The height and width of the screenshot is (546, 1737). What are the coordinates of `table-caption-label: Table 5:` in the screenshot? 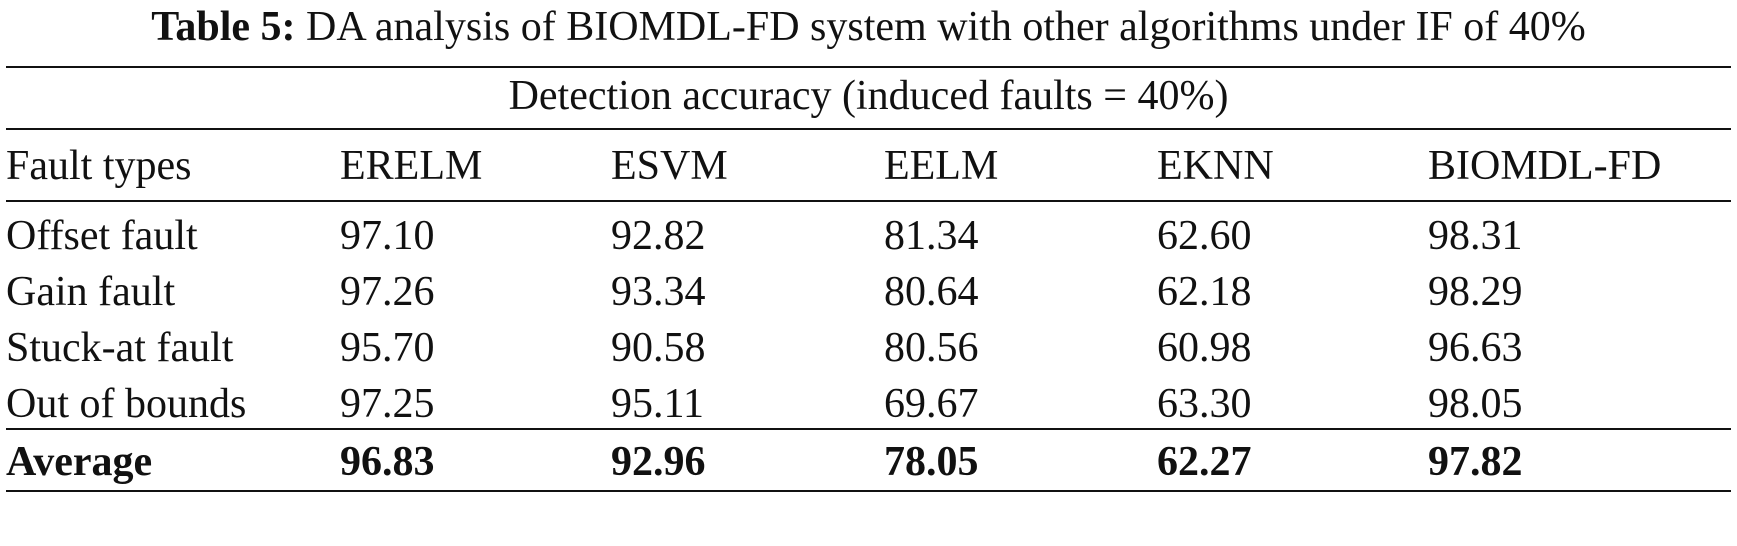 It's located at (223, 27).